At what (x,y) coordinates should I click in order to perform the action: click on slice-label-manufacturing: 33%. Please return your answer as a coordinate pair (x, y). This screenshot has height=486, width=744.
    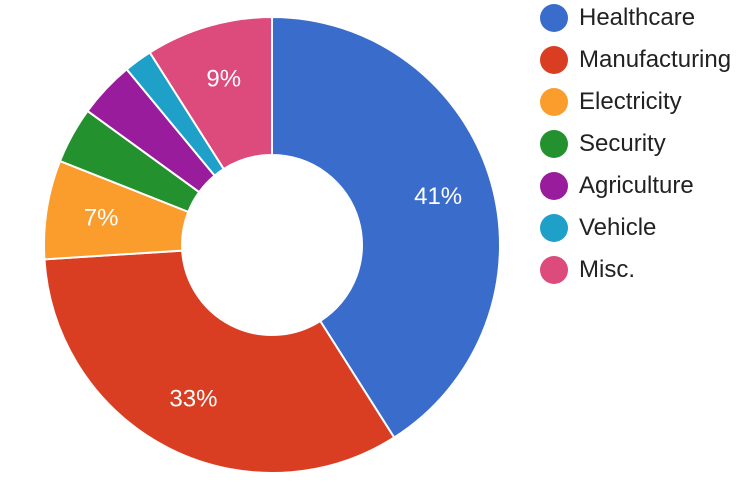
    Looking at the image, I should click on (193, 399).